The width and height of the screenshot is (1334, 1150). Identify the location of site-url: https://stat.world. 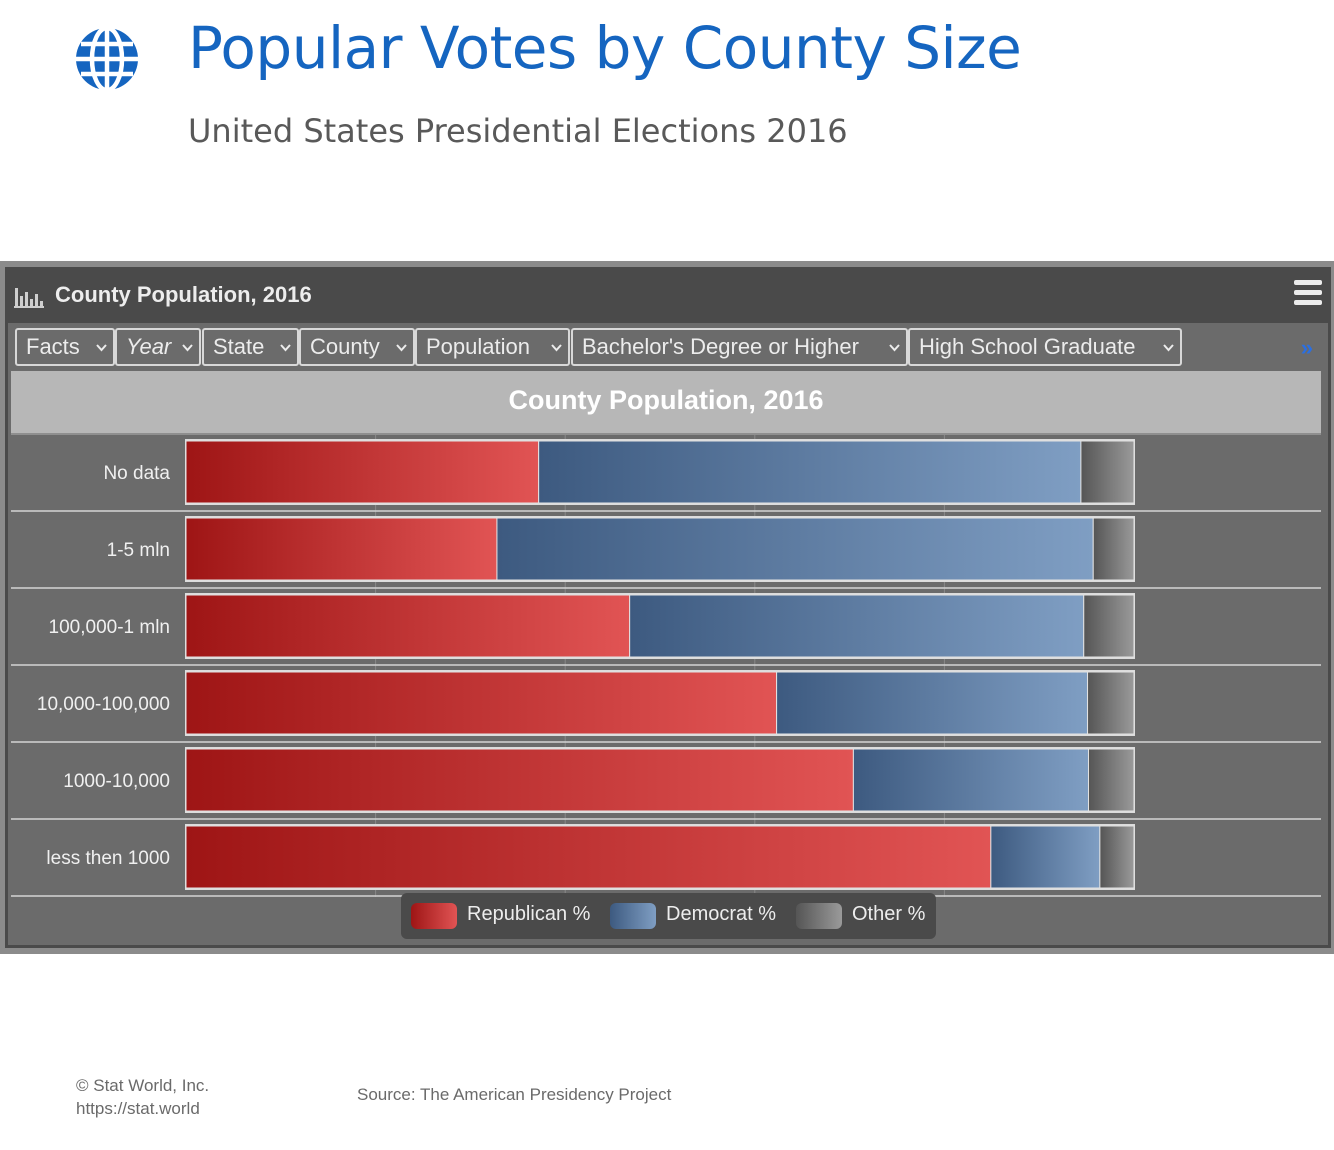
(138, 1108).